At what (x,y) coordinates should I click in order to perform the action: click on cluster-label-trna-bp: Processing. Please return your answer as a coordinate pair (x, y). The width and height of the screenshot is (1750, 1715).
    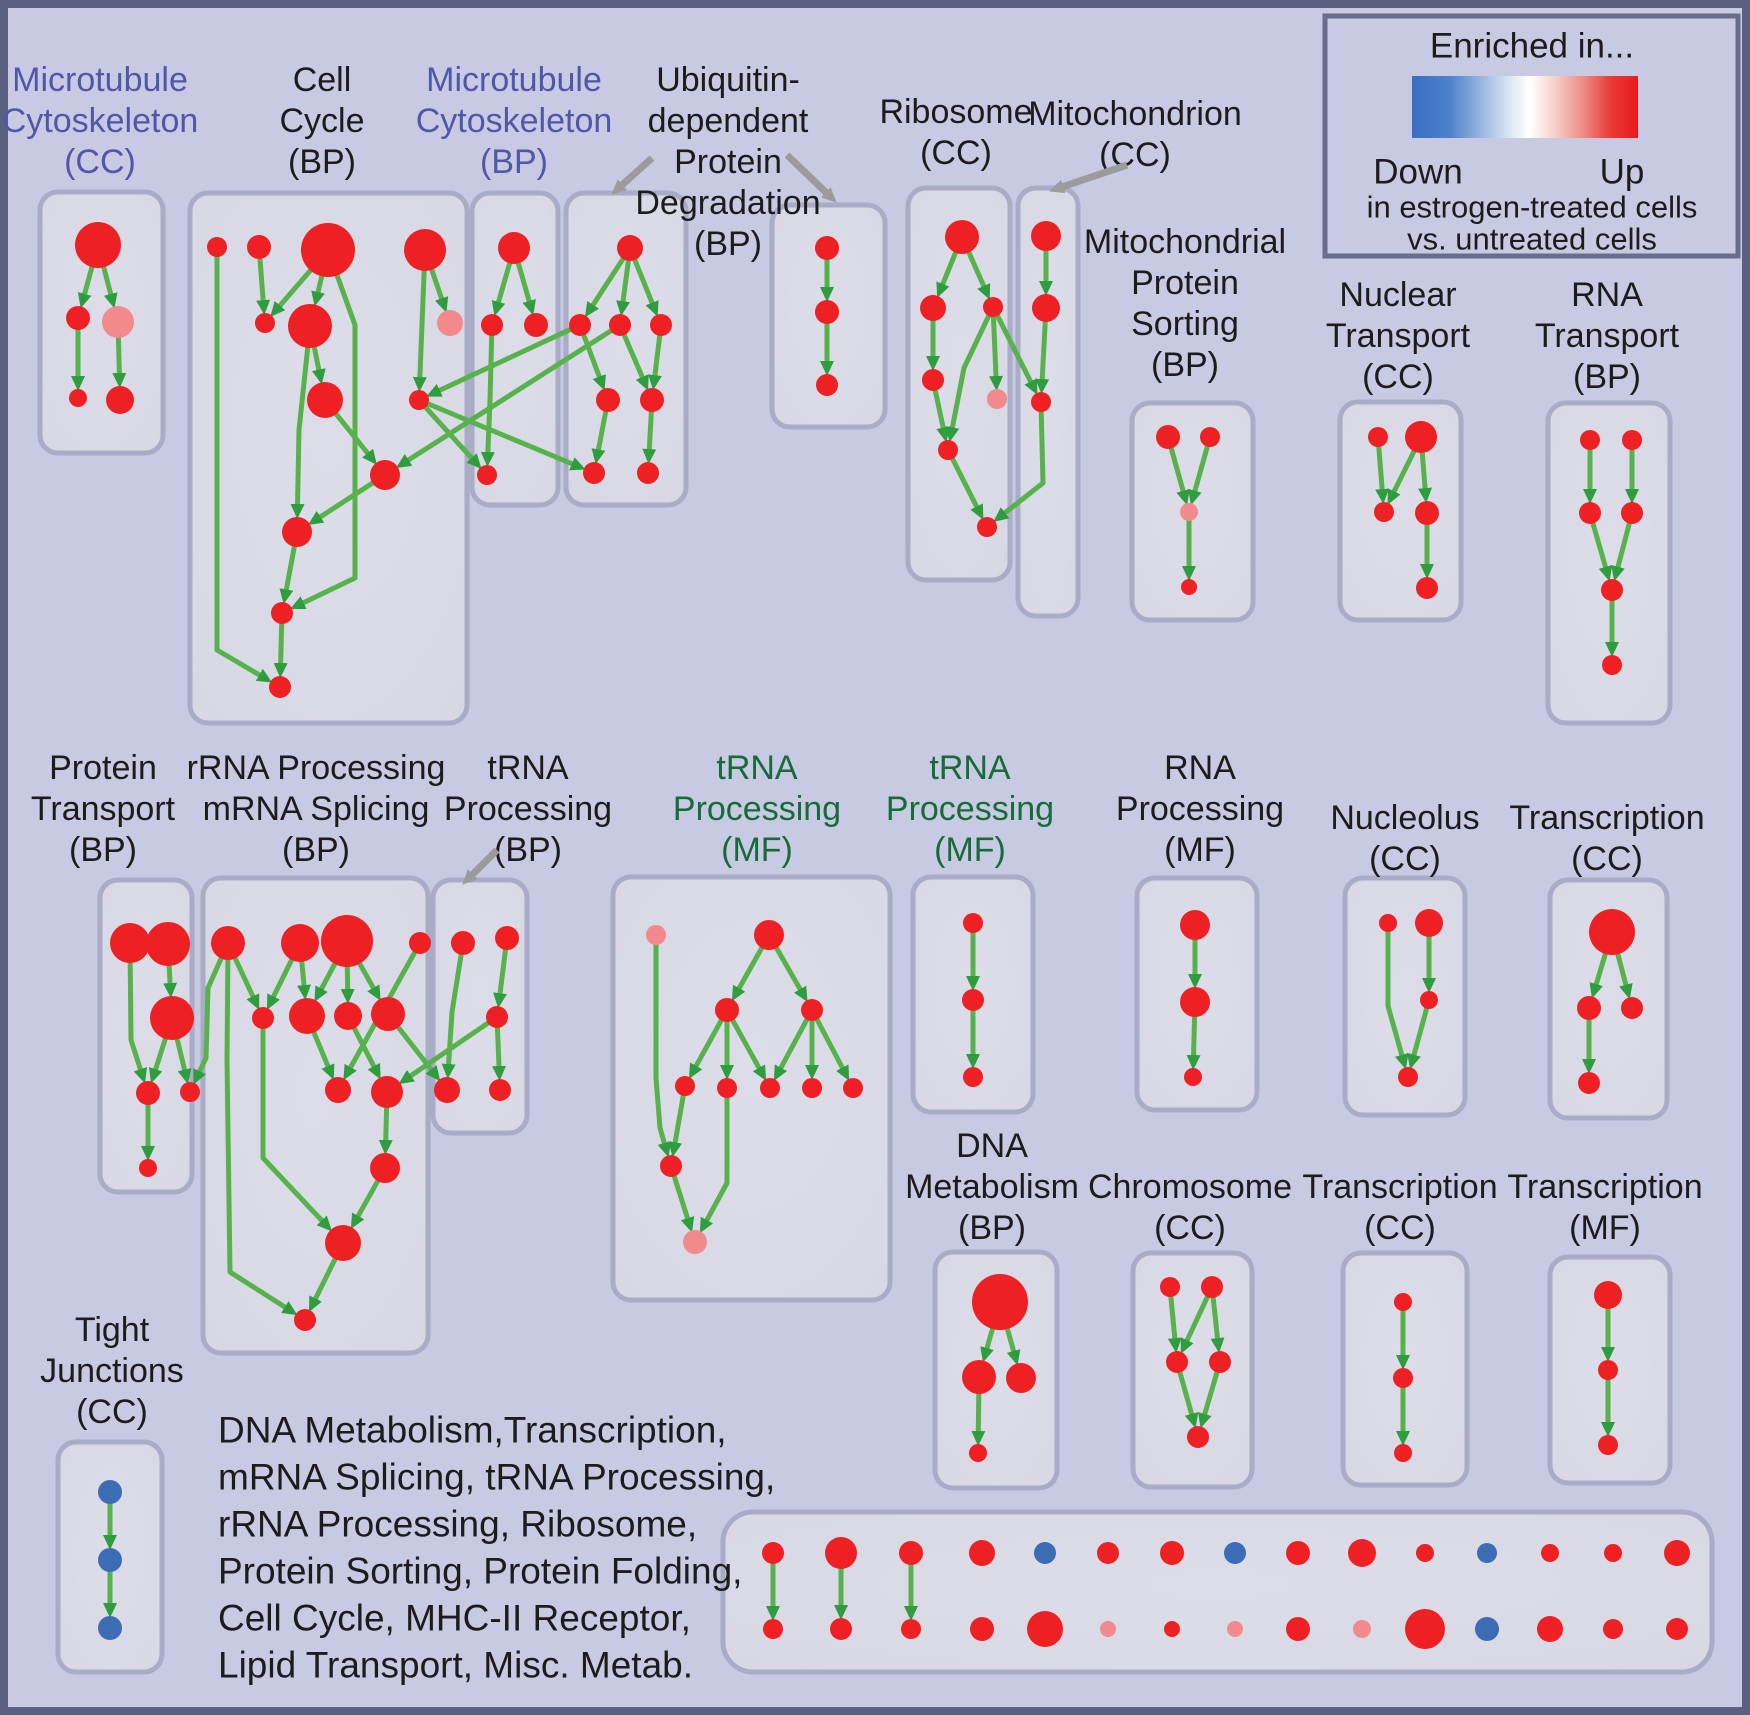
    Looking at the image, I should click on (528, 809).